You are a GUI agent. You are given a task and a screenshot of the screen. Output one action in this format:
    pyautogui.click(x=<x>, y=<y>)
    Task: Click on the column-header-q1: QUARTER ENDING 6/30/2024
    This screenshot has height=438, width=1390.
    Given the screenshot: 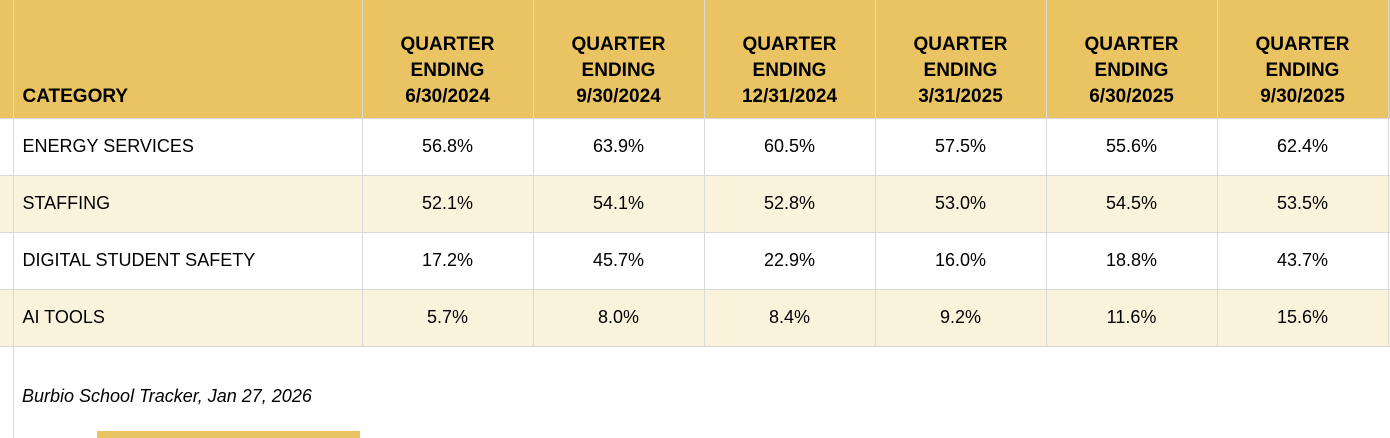 What is the action you would take?
    pyautogui.click(x=447, y=59)
    